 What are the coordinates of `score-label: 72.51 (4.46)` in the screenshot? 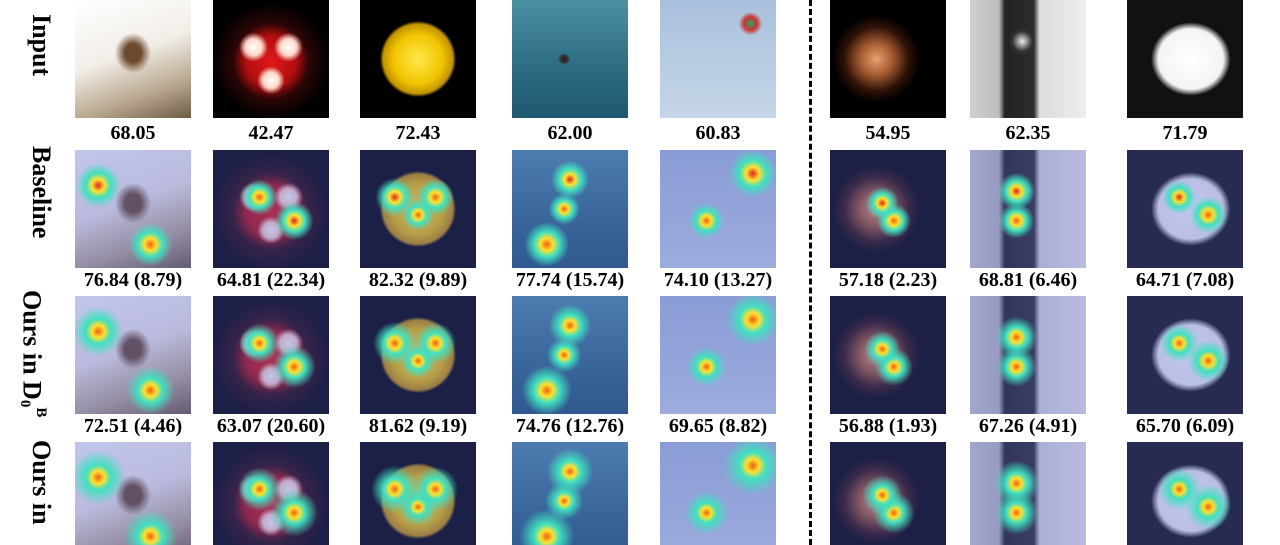 It's located at (133, 426).